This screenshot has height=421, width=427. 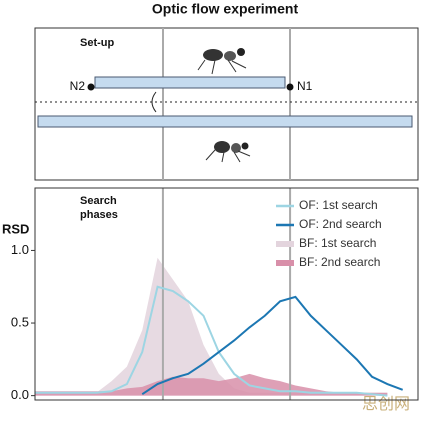 I want to click on node-label: N2, so click(x=78, y=86).